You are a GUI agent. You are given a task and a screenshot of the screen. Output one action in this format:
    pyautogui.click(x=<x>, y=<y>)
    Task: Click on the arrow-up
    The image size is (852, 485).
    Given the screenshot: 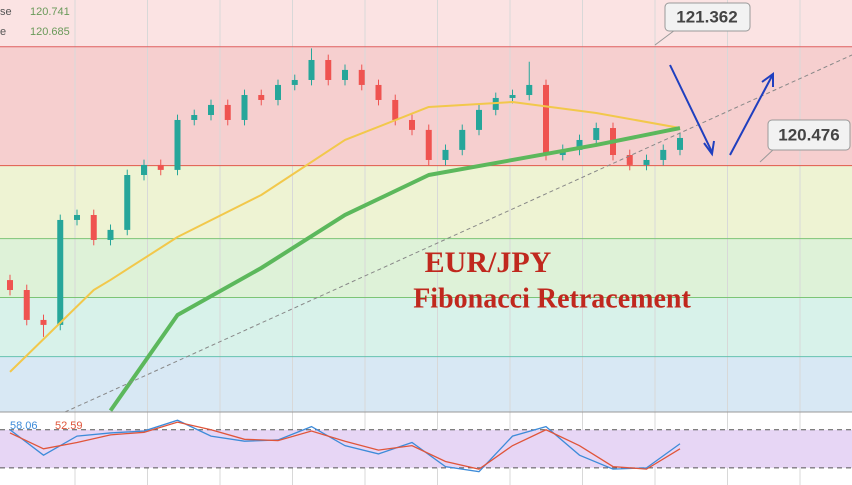 What is the action you would take?
    pyautogui.click(x=751, y=115)
    